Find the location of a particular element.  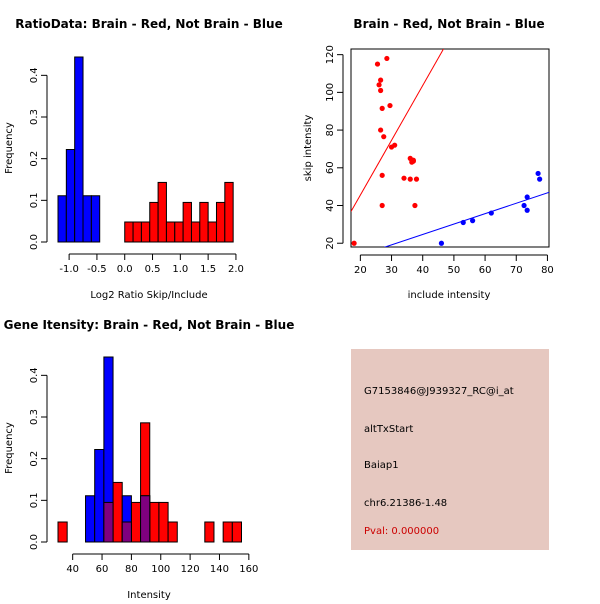

x-tick-label-1: -0.5 is located at coordinates (97, 269).